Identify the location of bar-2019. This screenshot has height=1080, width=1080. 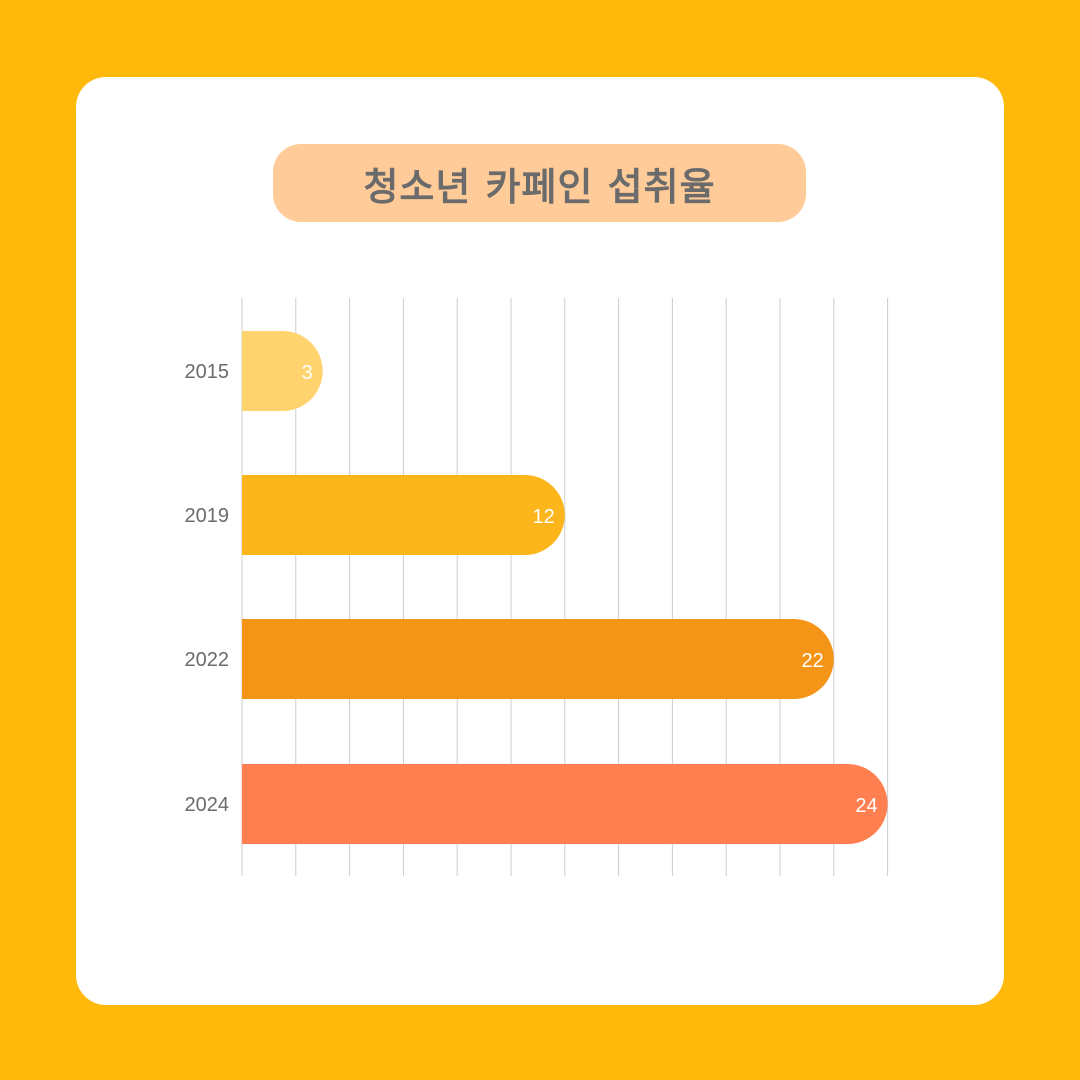
(403, 515).